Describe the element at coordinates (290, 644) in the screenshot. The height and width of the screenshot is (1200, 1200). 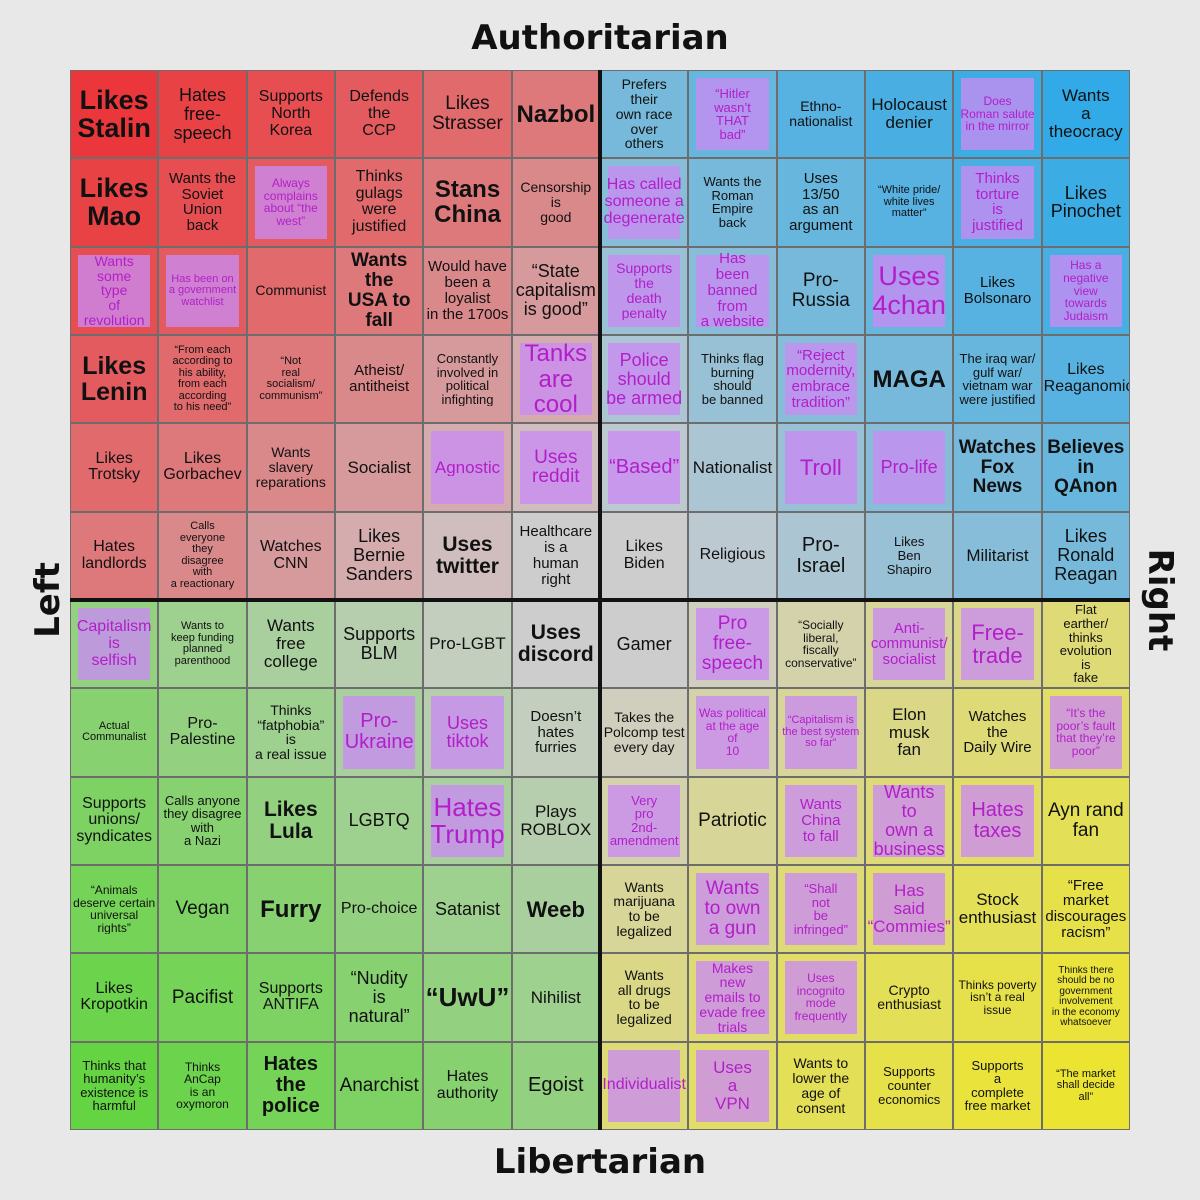
I see `compass-cell: Wants free college` at that location.